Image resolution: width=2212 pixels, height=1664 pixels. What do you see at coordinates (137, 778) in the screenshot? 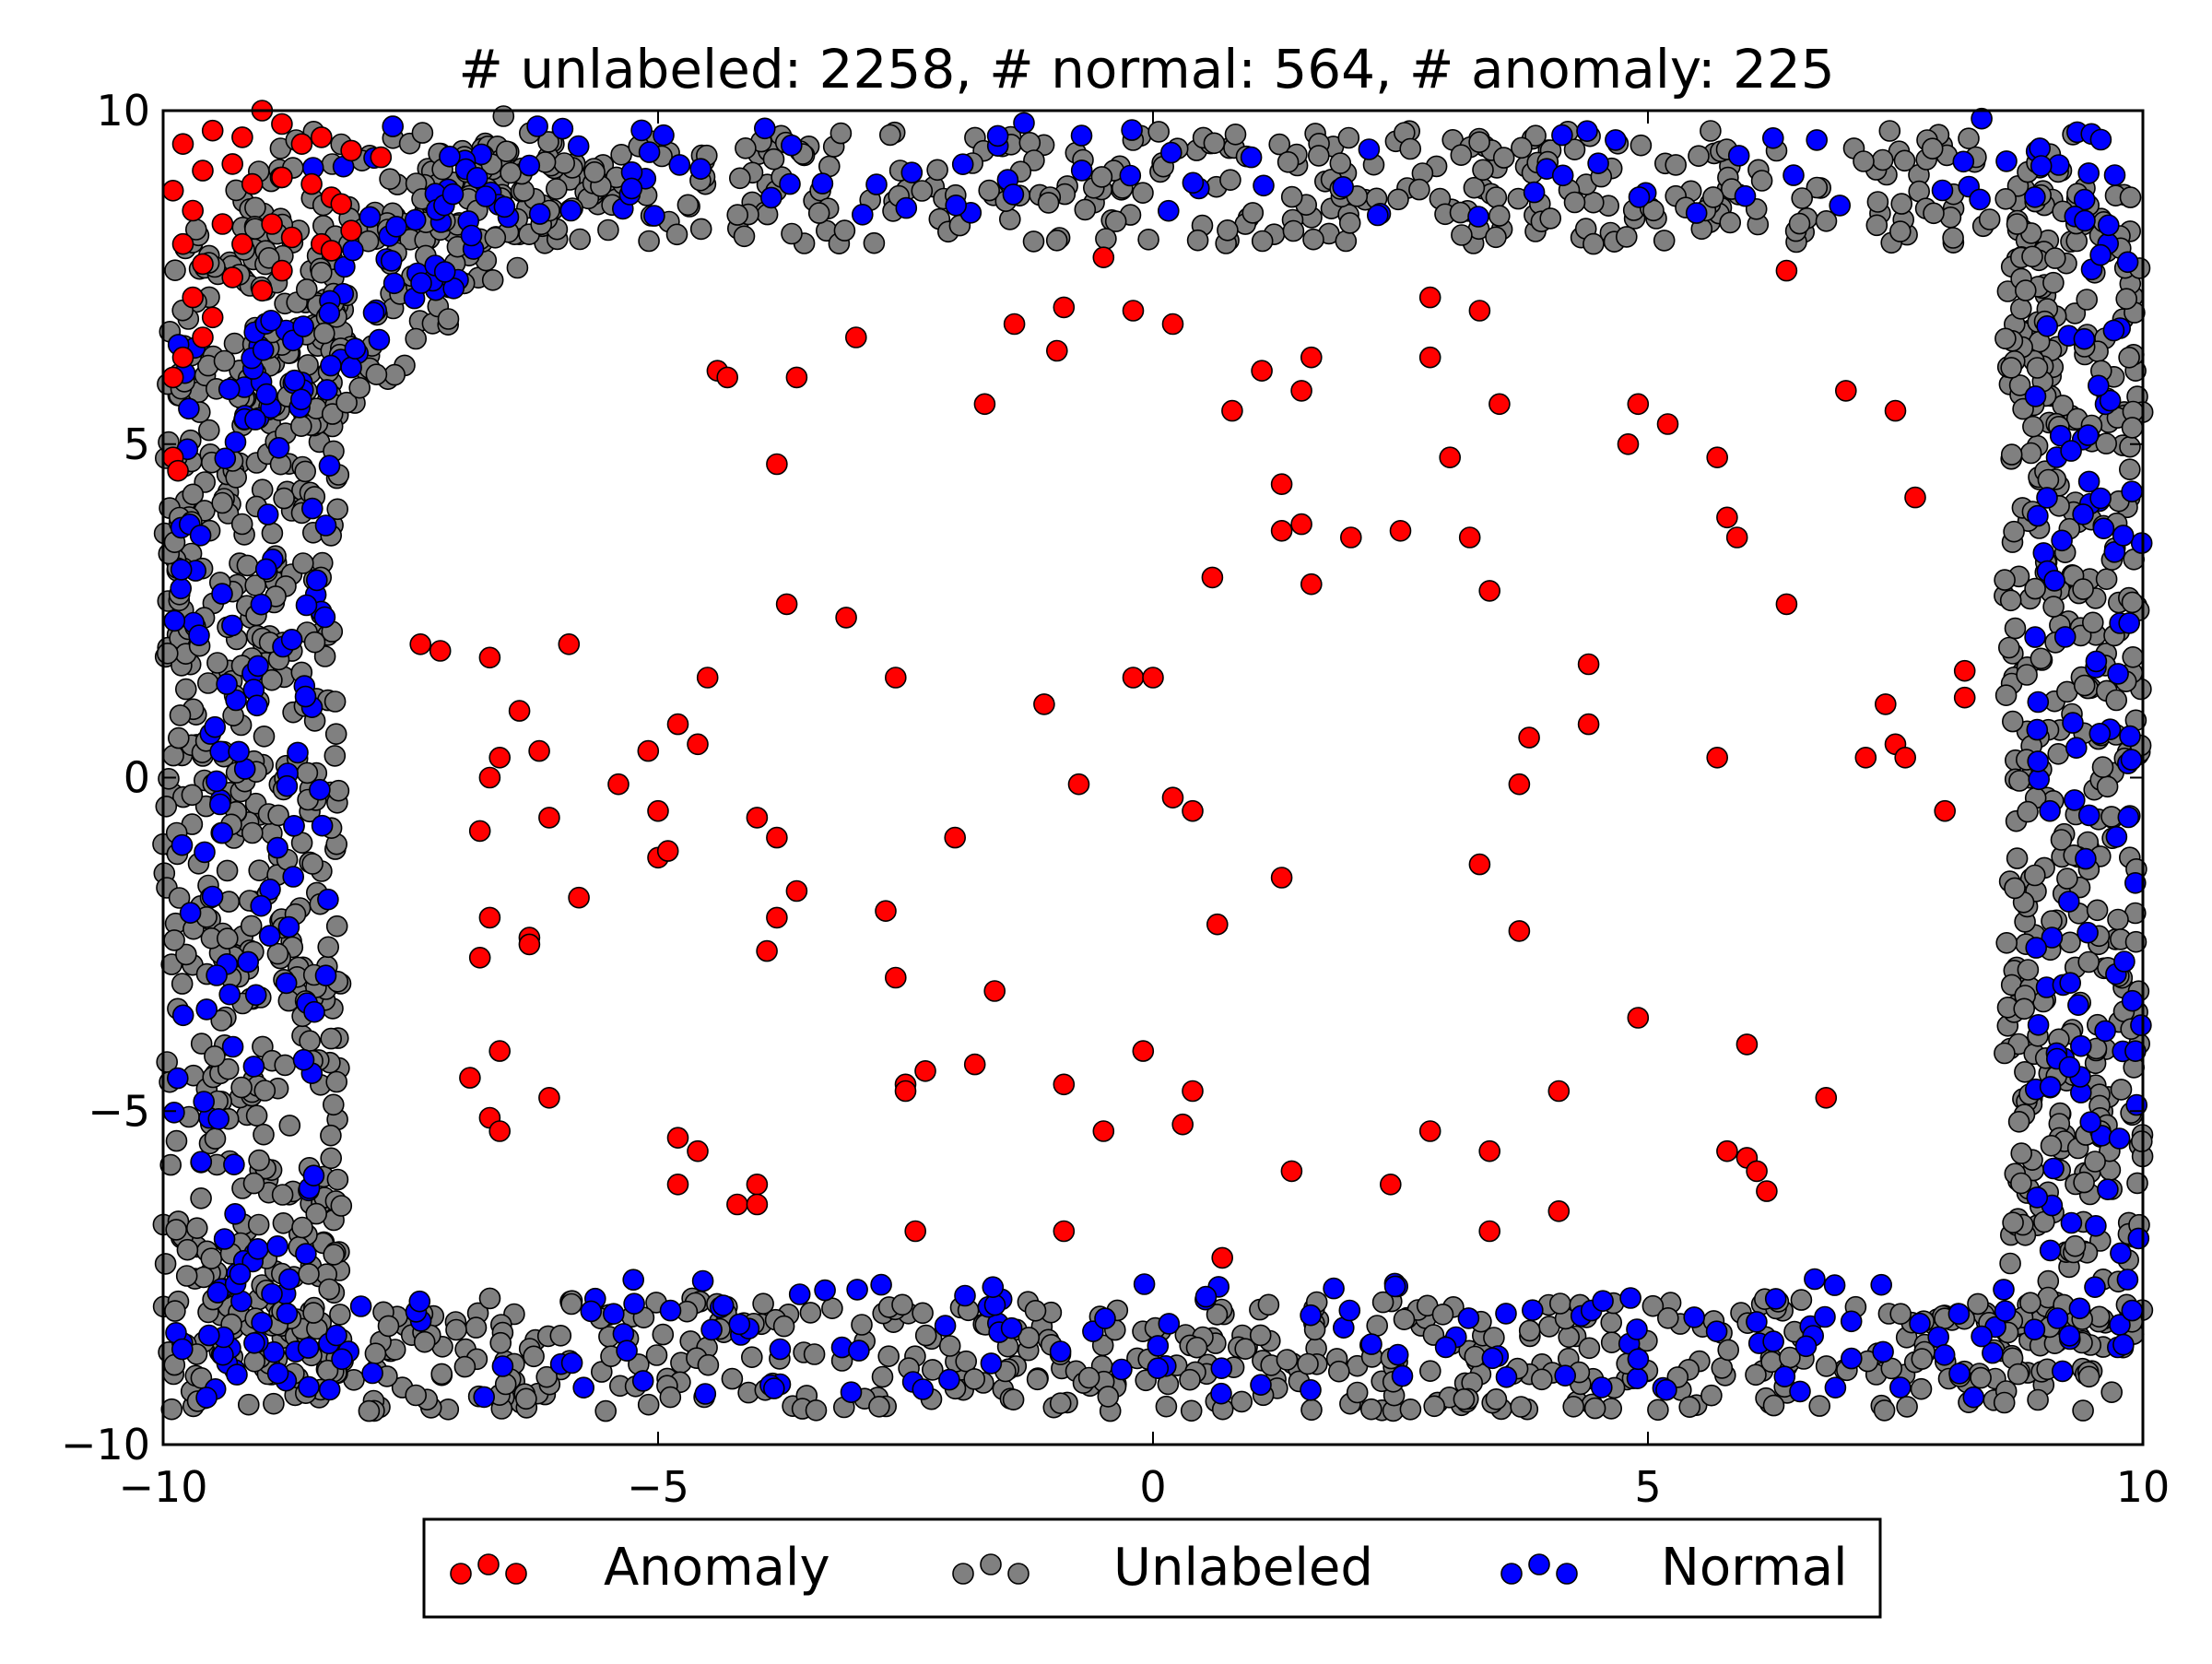
I see `y-tick-label: 0` at bounding box center [137, 778].